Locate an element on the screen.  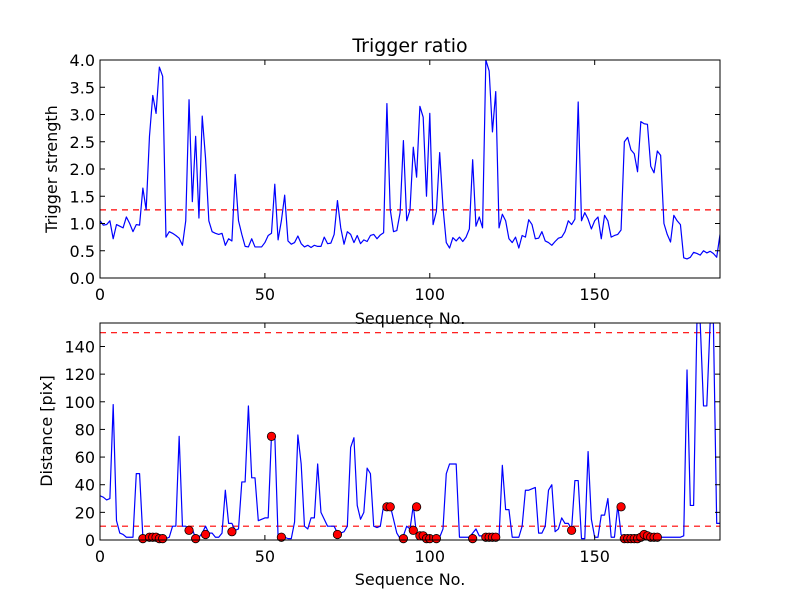
y-axis-label: Trigger strength is located at coordinates (51, 169).